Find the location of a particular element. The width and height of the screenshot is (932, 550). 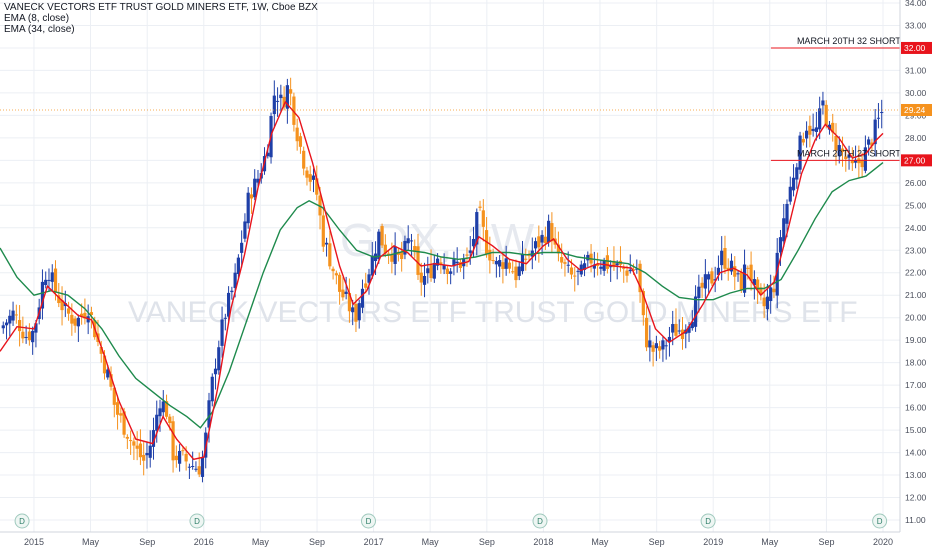

price-tick-label: 21.00 is located at coordinates (916, 295).